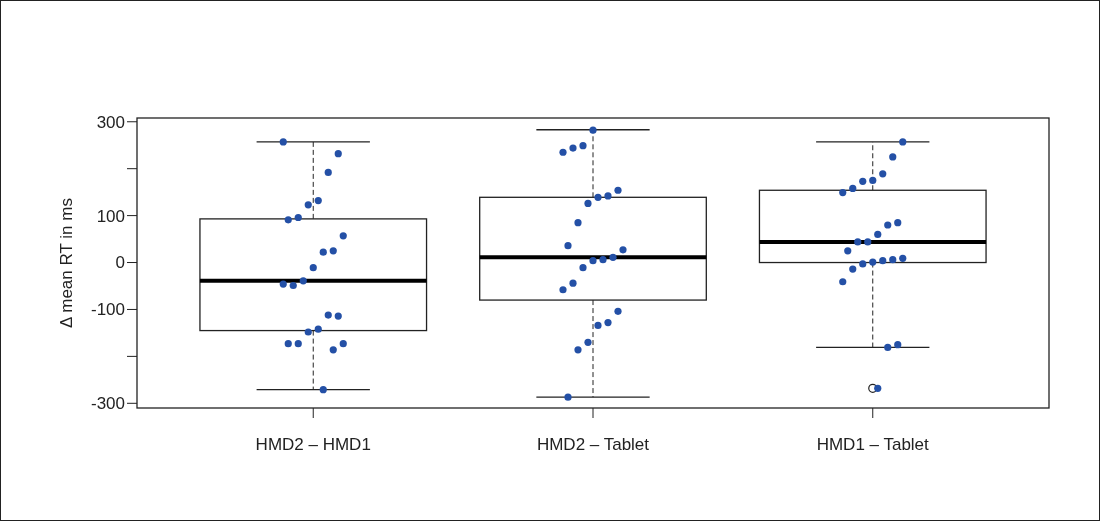 The height and width of the screenshot is (521, 1100). I want to click on y-tick-label: 0, so click(120, 263).